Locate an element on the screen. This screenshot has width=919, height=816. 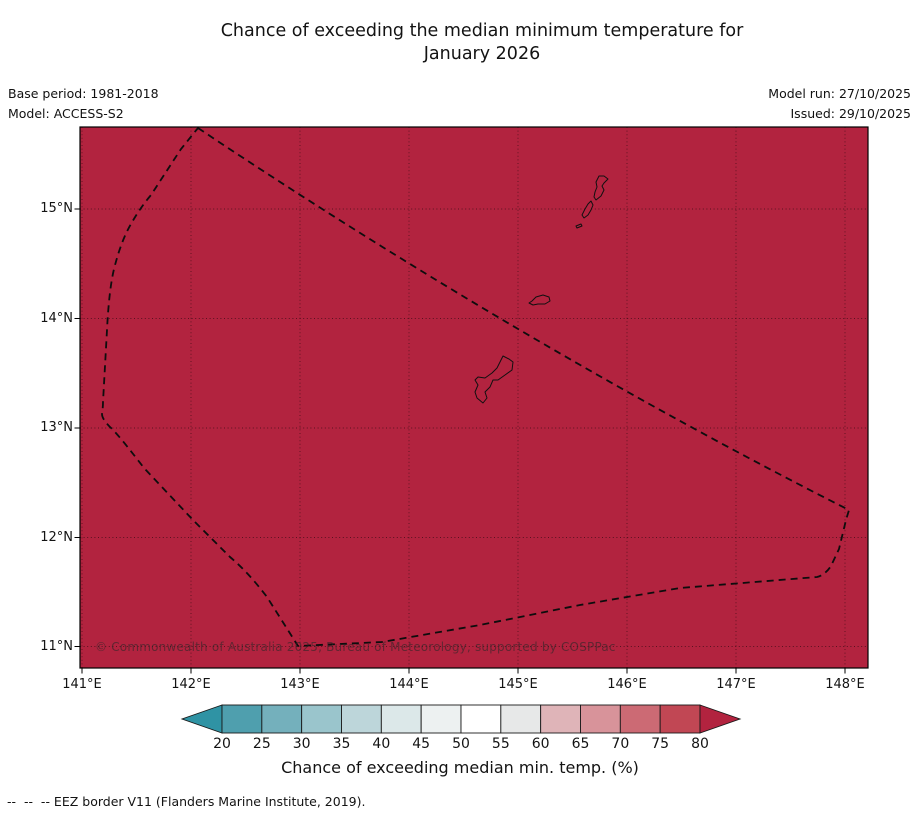
run-metadata-left: Base period: 1981-2018 Model: ACCESS-S2 is located at coordinates (83, 104).